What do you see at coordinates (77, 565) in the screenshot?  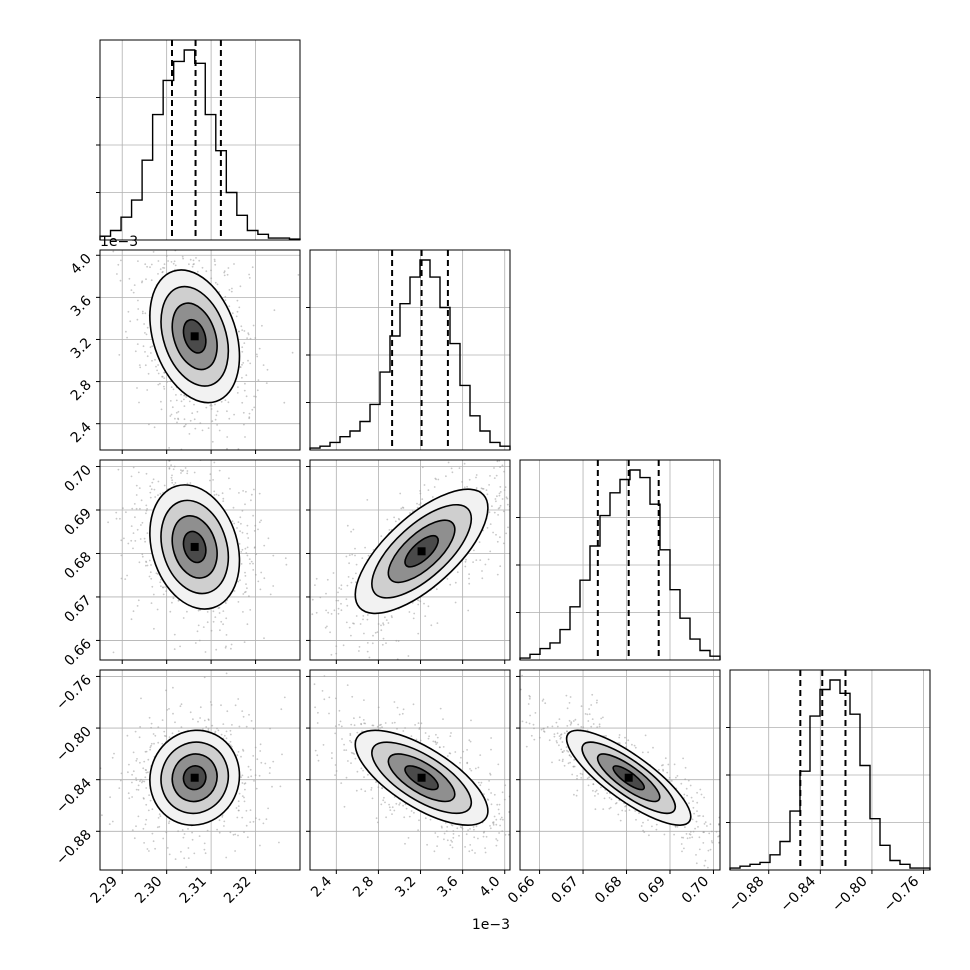 I see `y-tick-label: 0.68` at bounding box center [77, 565].